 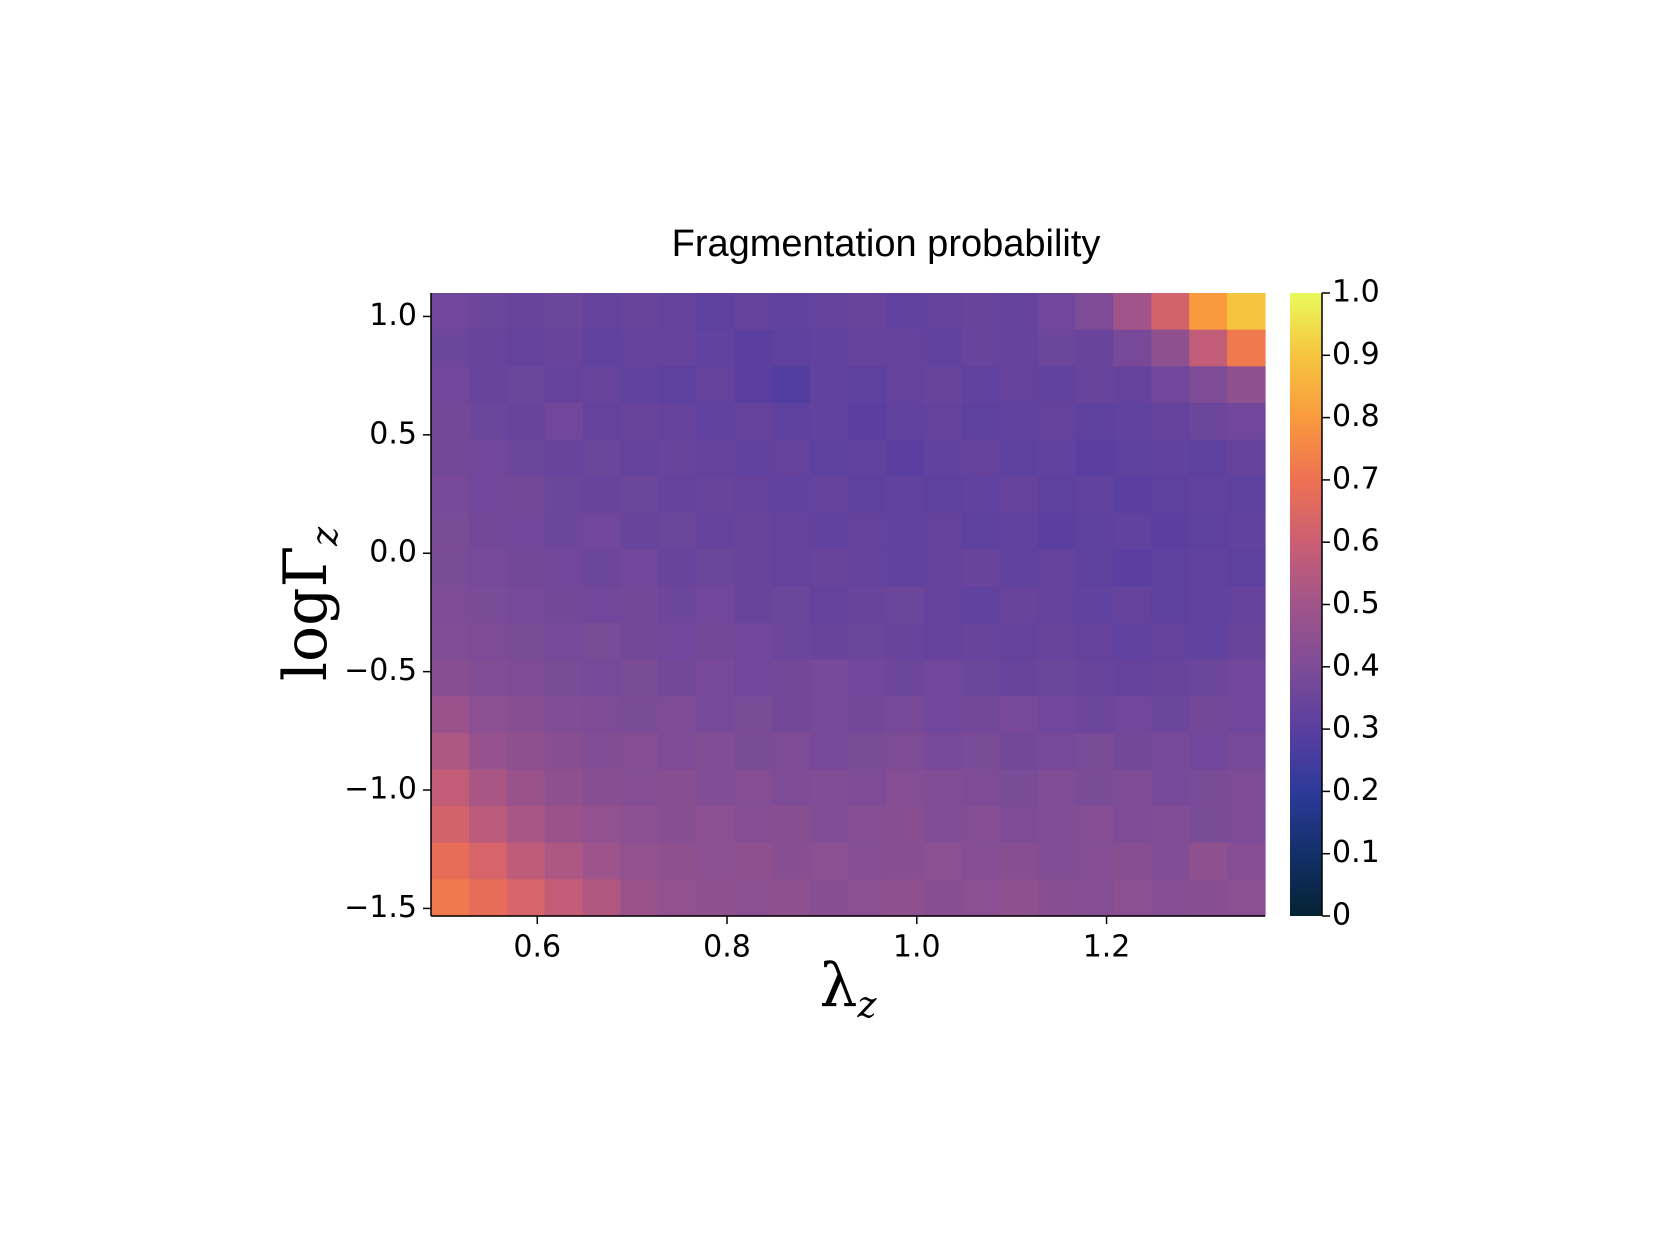 I want to click on colorbar-tick-label: 0.9, so click(x=1356, y=354).